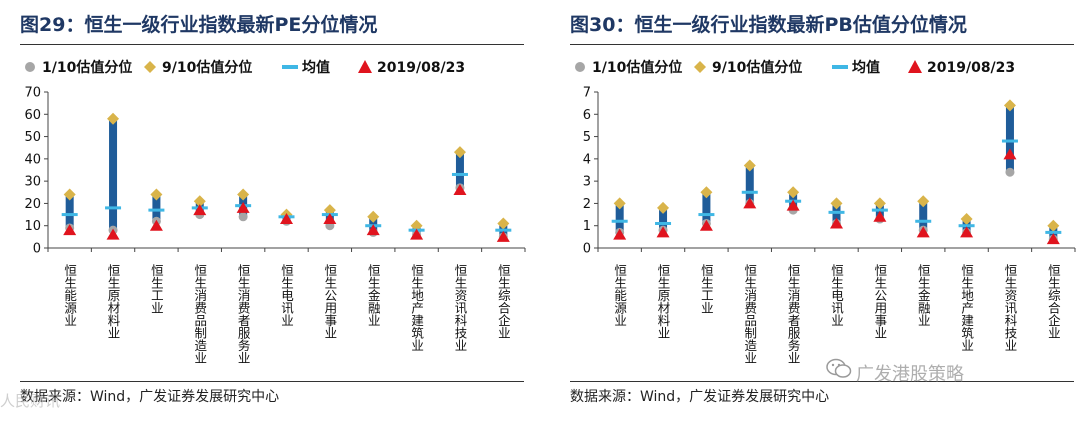  Describe the element at coordinates (587, 137) in the screenshot. I see `y-tick-label: 5` at that location.